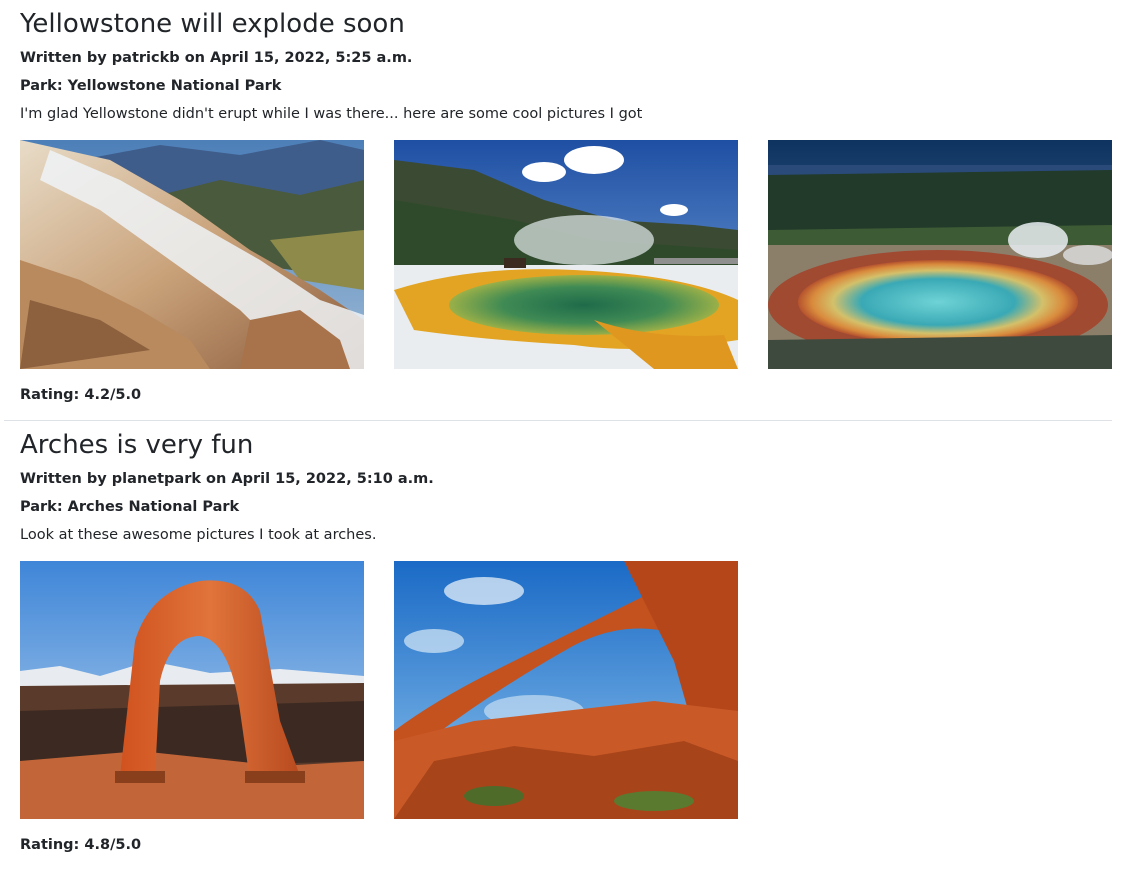 The width and height of the screenshot is (1133, 878). Describe the element at coordinates (81, 395) in the screenshot. I see `post-rating: Rating: 4.2/5.0` at that location.